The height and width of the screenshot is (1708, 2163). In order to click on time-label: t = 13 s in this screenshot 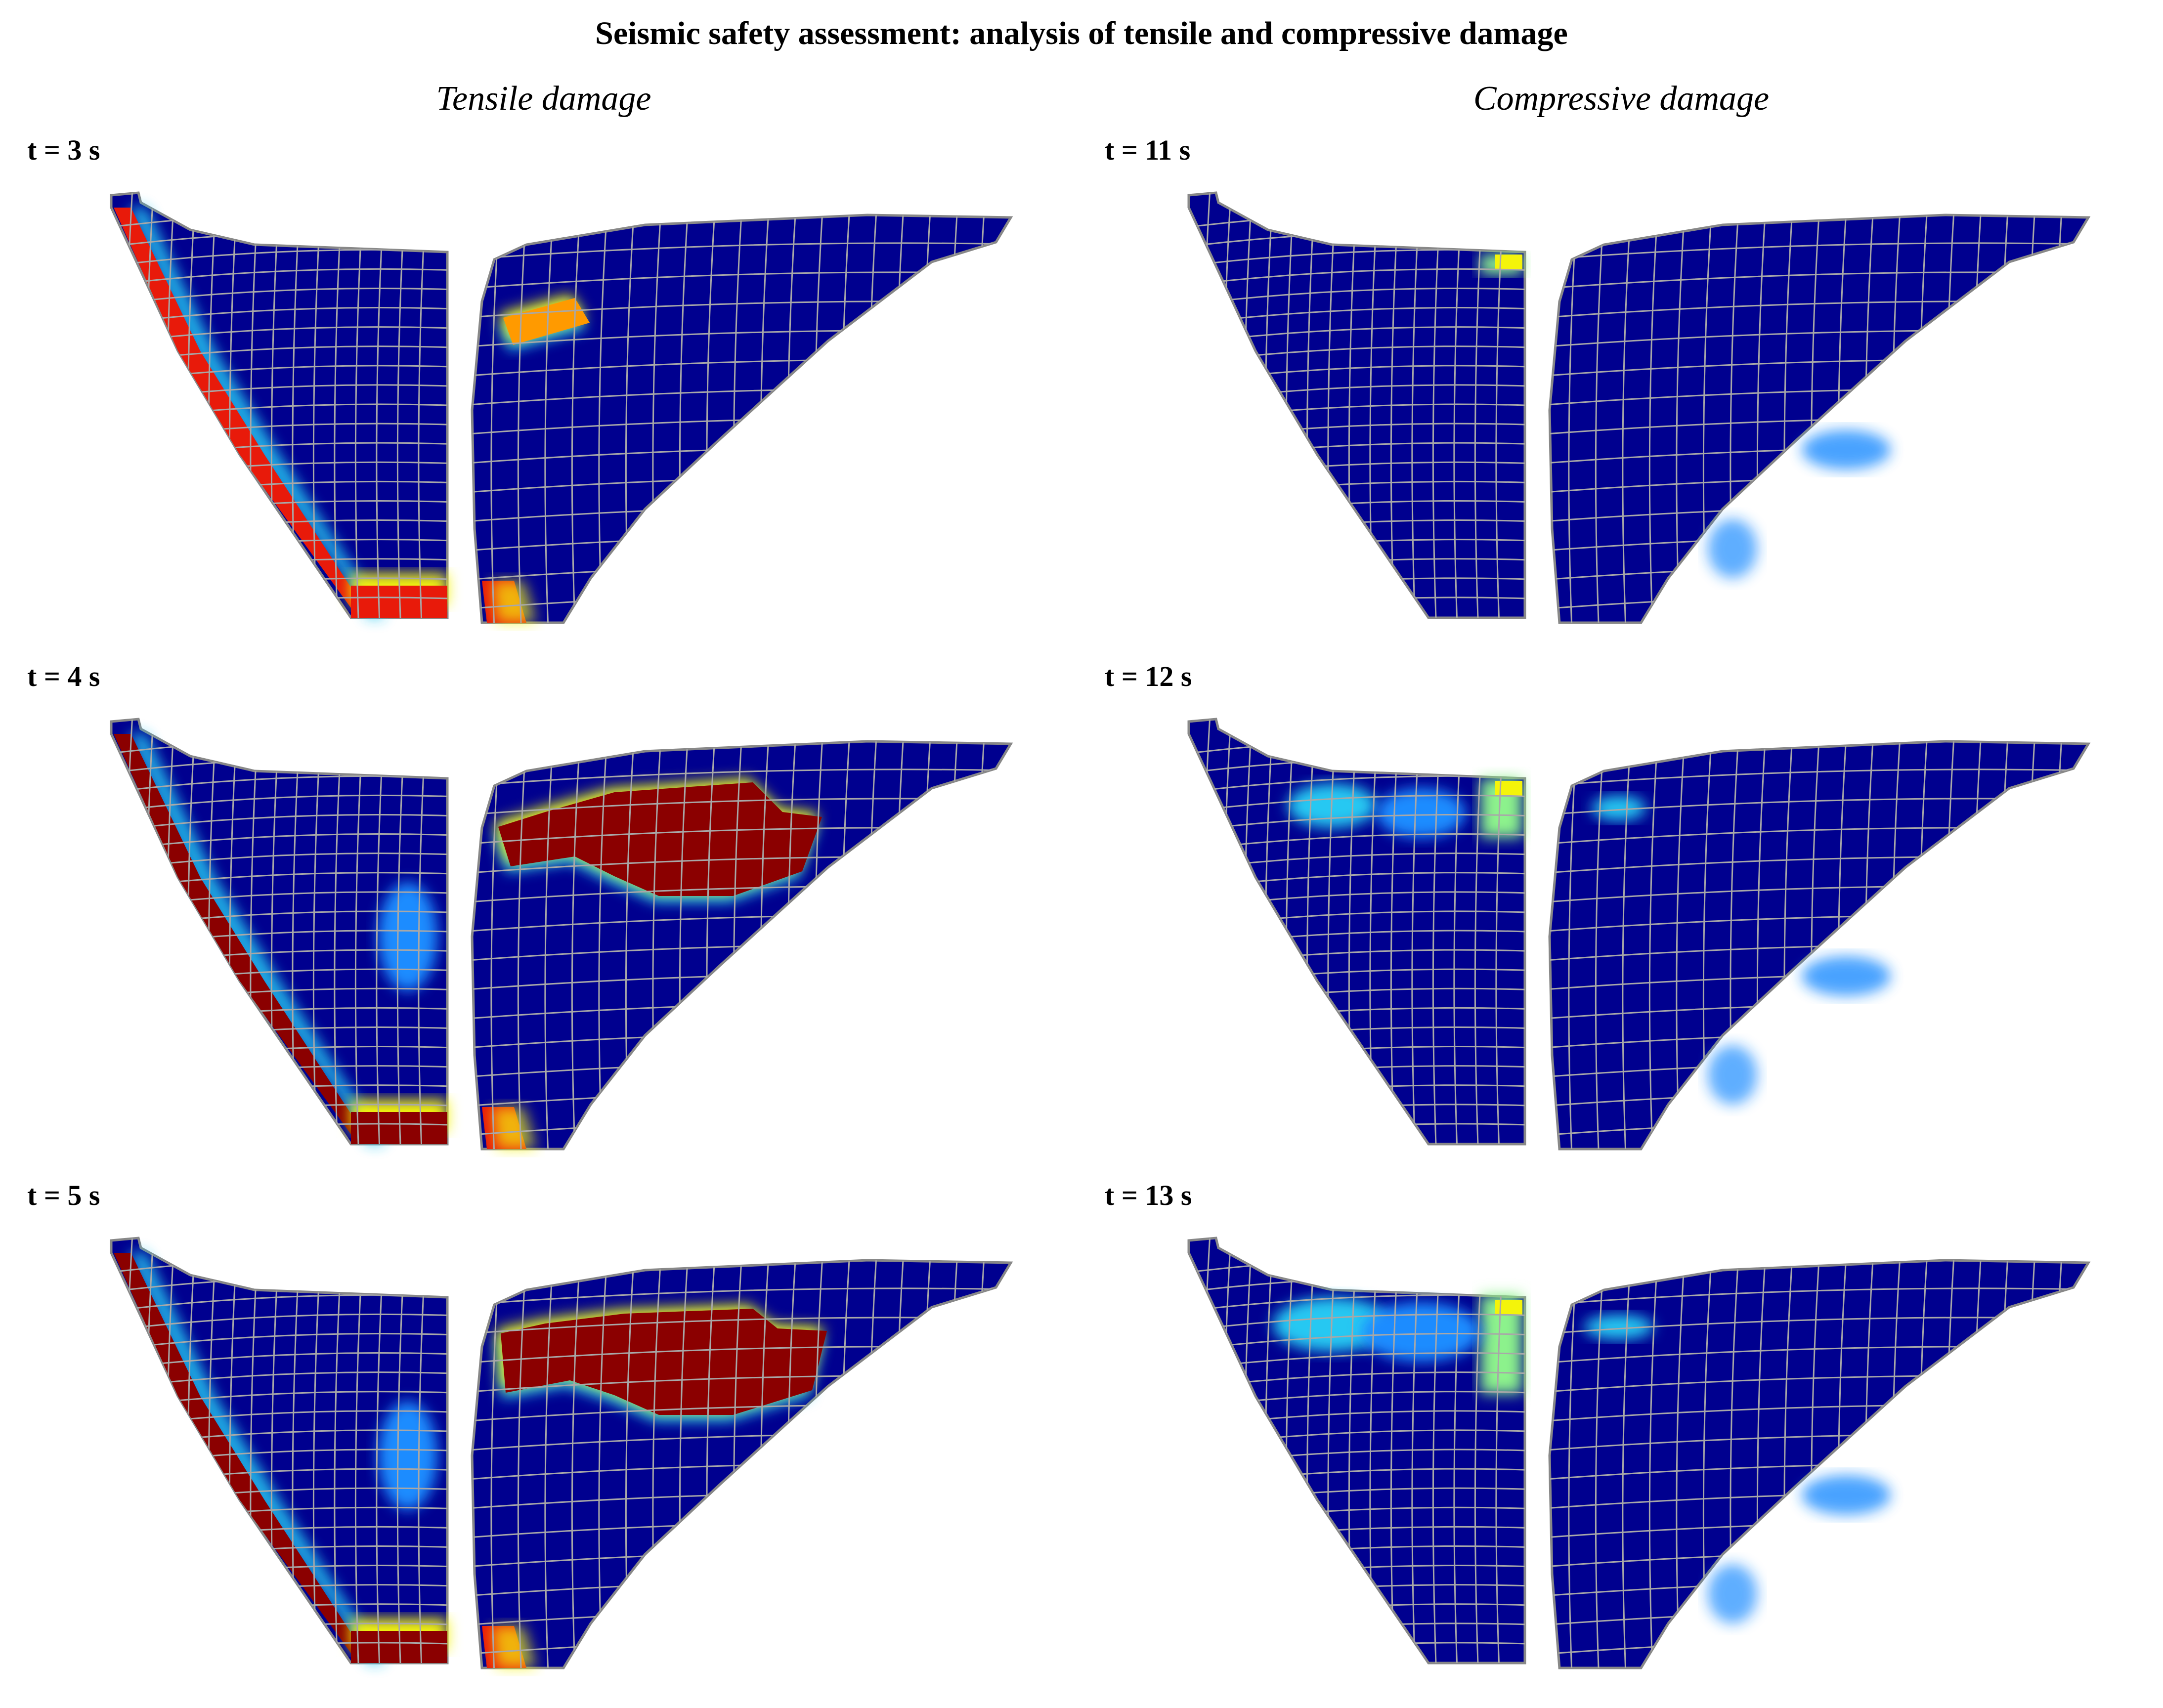, I will do `click(1148, 1195)`.